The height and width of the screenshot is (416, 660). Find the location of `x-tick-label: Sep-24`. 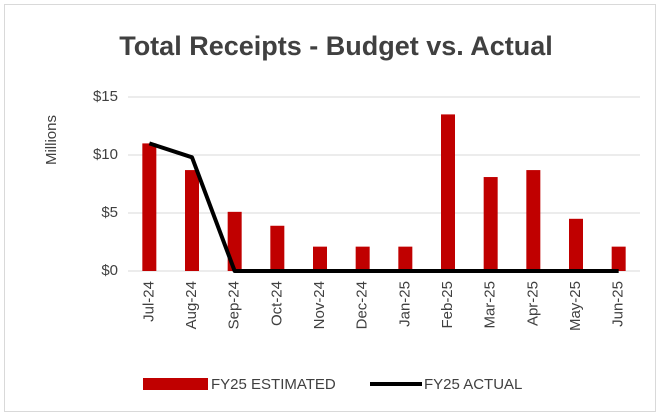

x-tick-label: Sep-24 is located at coordinates (234, 305).